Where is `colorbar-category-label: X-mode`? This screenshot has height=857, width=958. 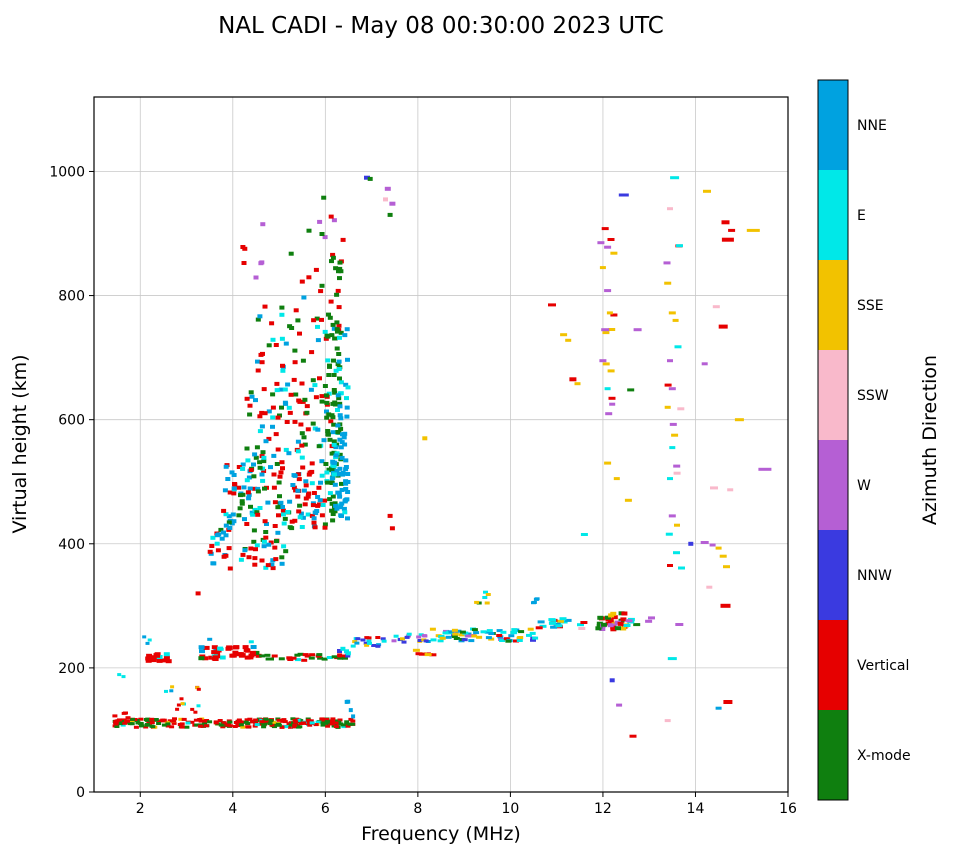 colorbar-category-label: X-mode is located at coordinates (884, 756).